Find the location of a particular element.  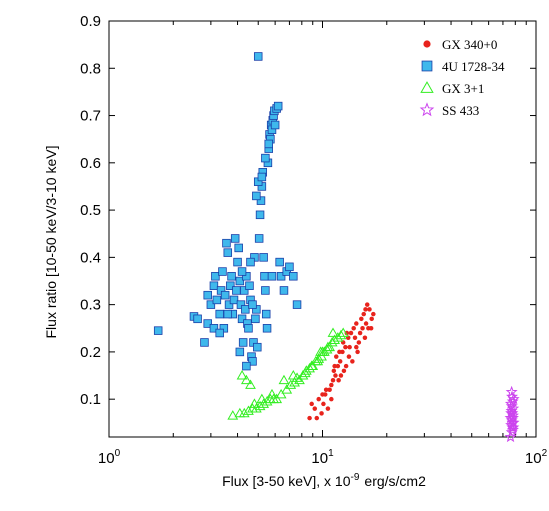

y-tick-label: 0.2 is located at coordinates (90, 352).